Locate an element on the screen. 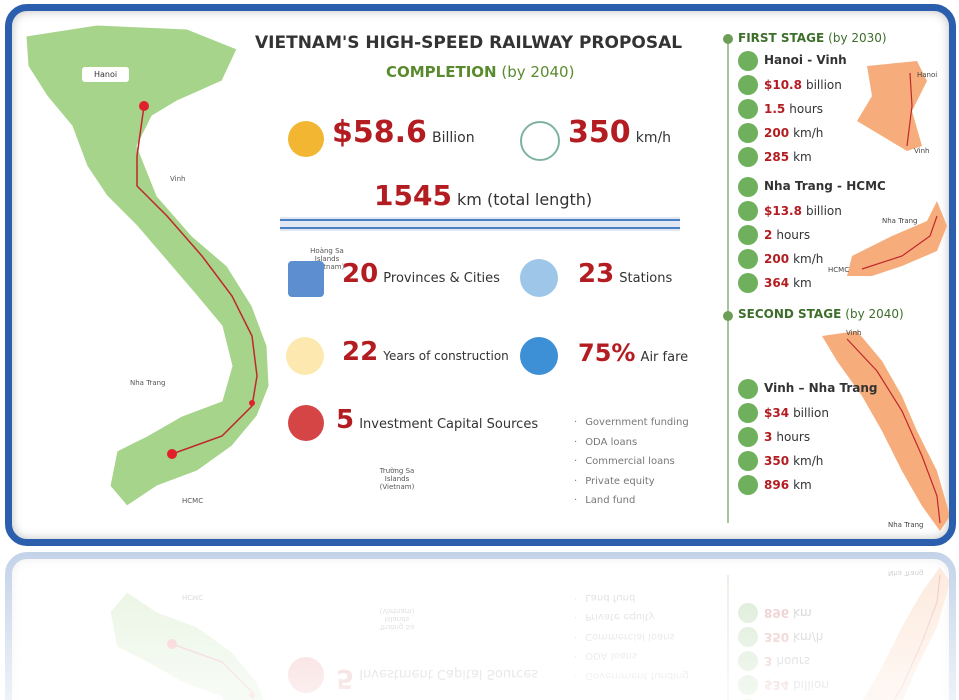 The height and width of the screenshot is (700, 959). capital-icon is located at coordinates (306, 423).